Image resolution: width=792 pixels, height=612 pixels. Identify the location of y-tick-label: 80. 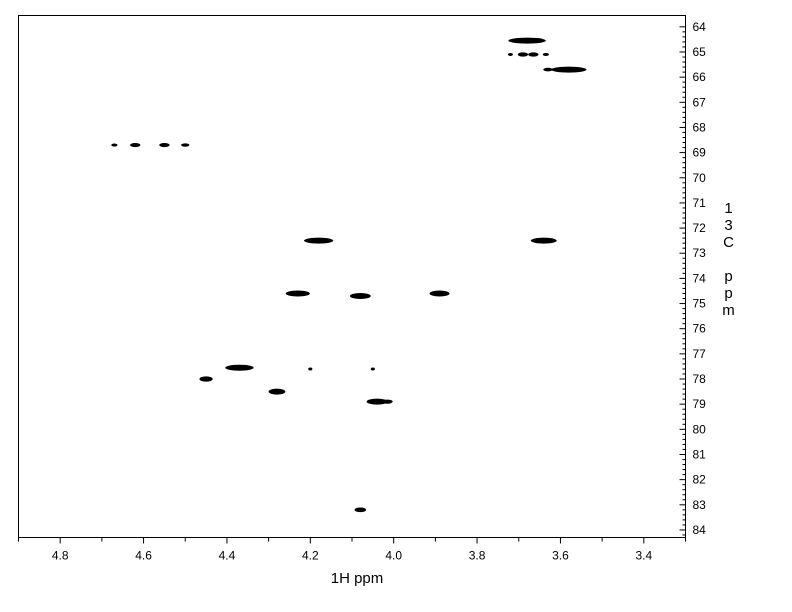
(700, 429).